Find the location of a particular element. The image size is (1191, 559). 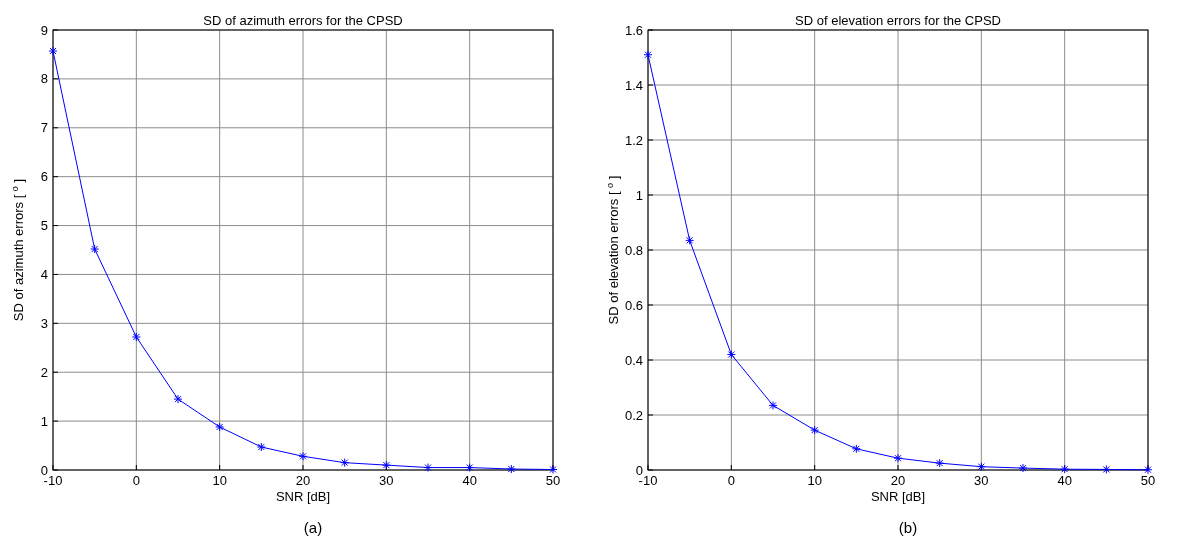

y-tick-label: 1.6 is located at coordinates (633, 30).